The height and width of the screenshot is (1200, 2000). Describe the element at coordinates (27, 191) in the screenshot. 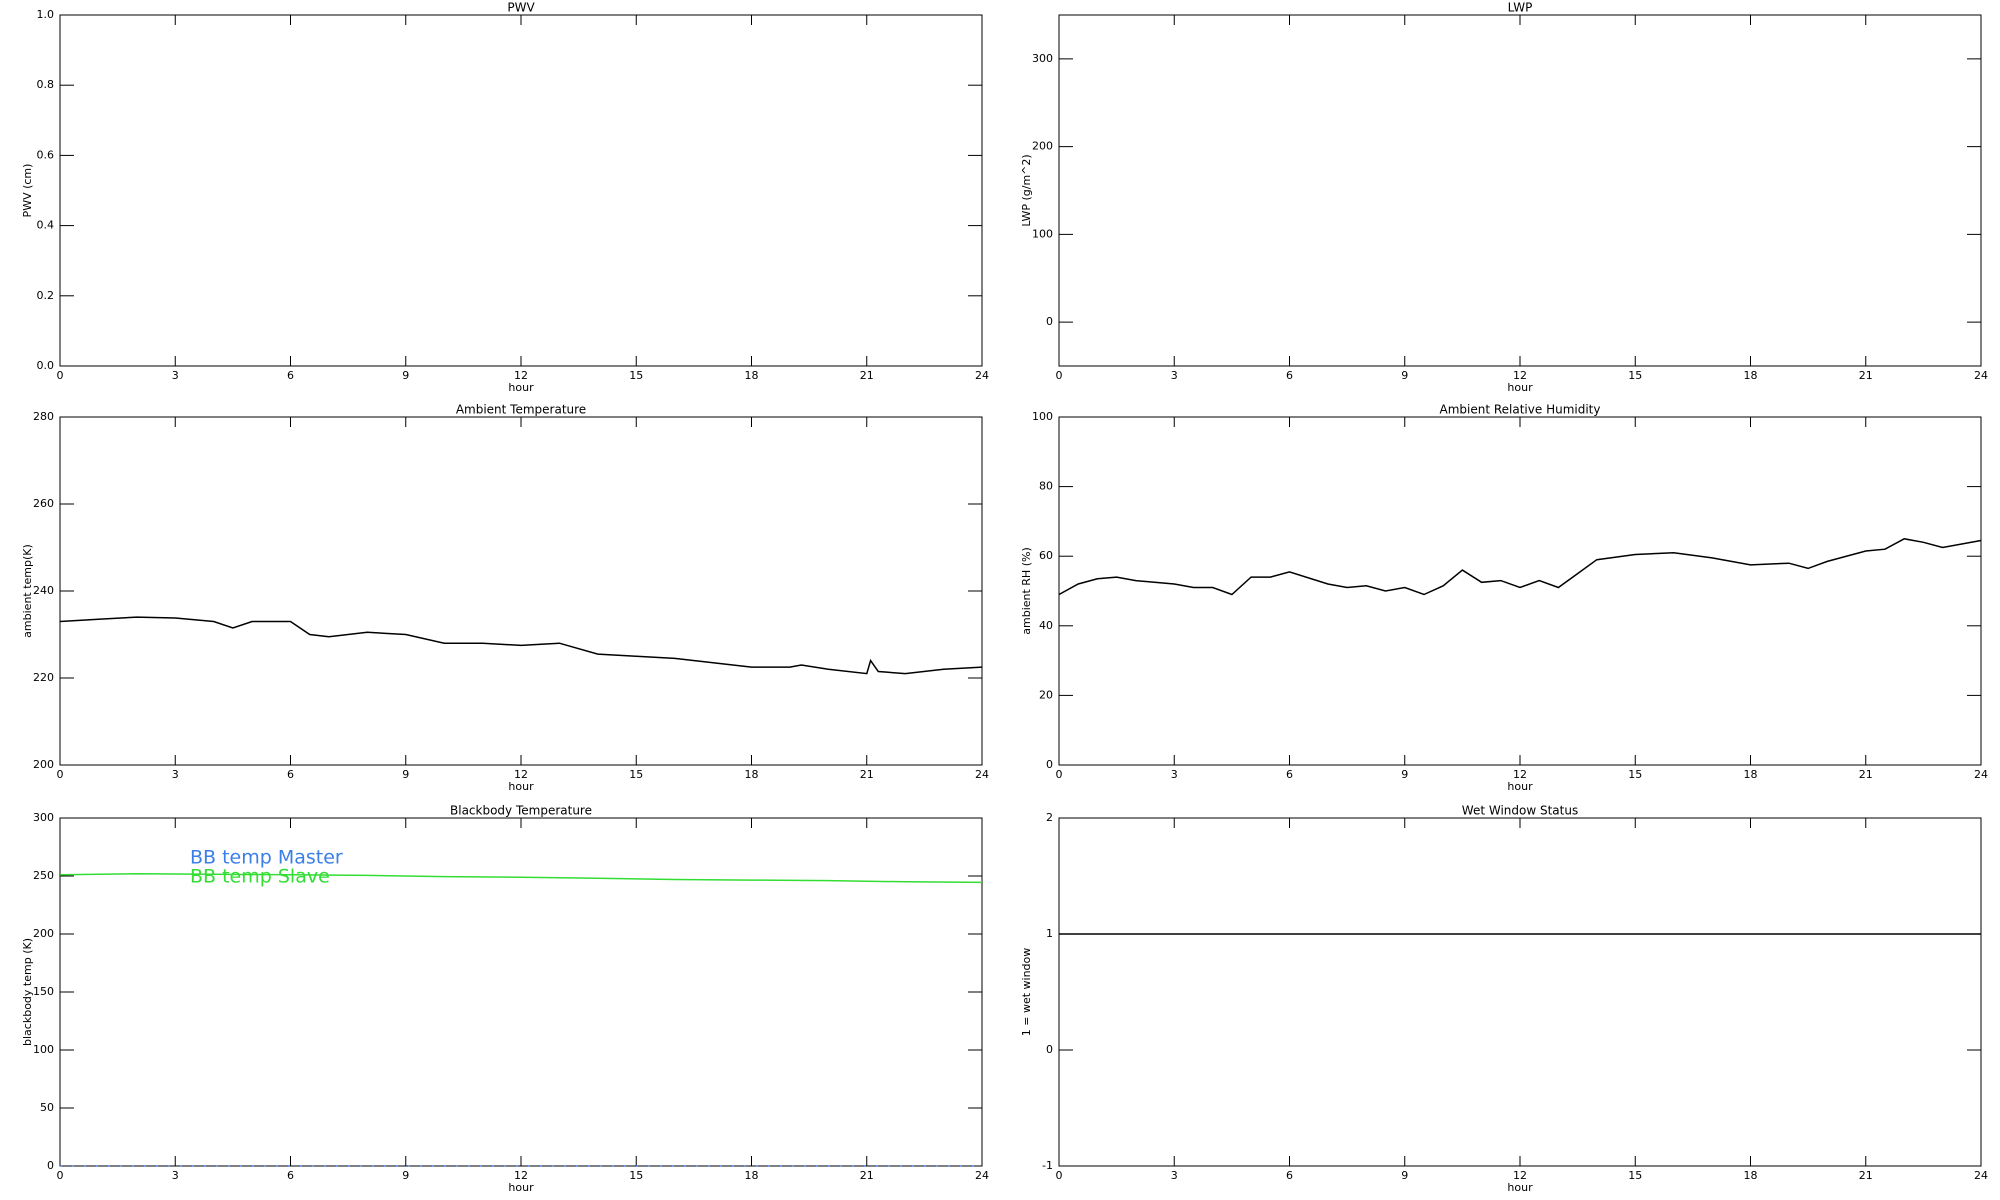

I see `y-axis-label: PWV (cm)` at that location.